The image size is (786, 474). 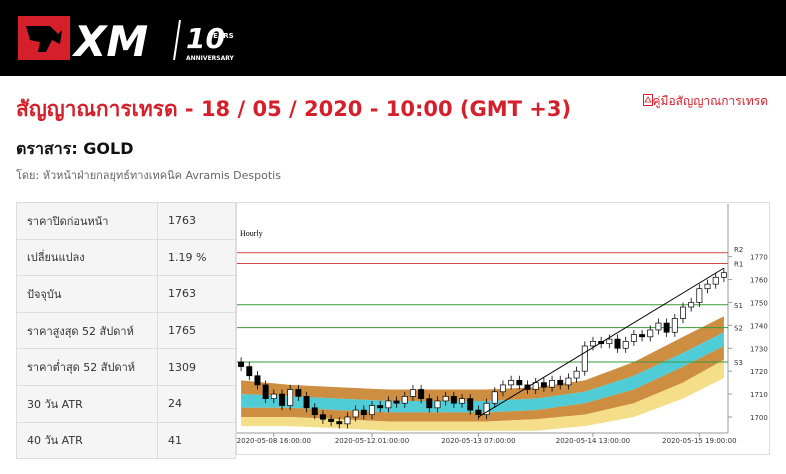 What do you see at coordinates (759, 326) in the screenshot?
I see `y-tick-label: 1740` at bounding box center [759, 326].